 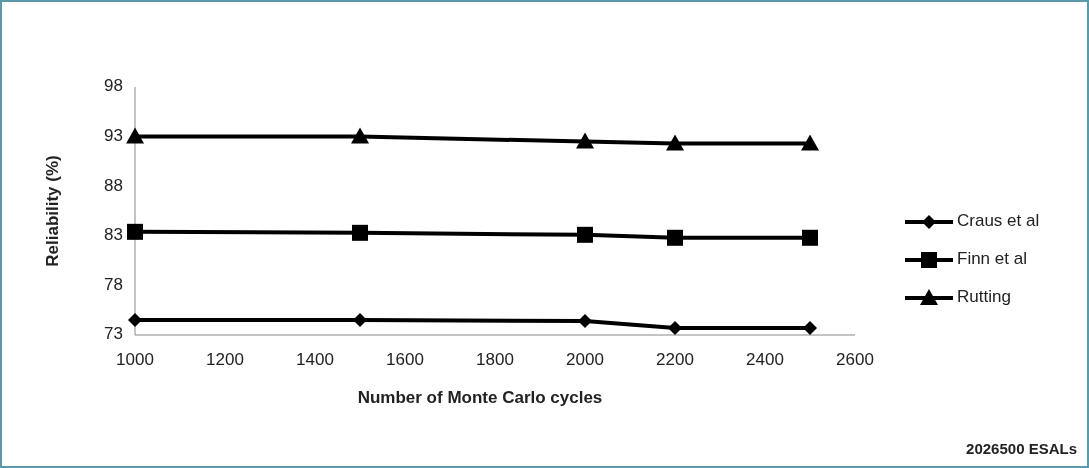 I want to click on x-tick-label: 2000, so click(x=585, y=360).